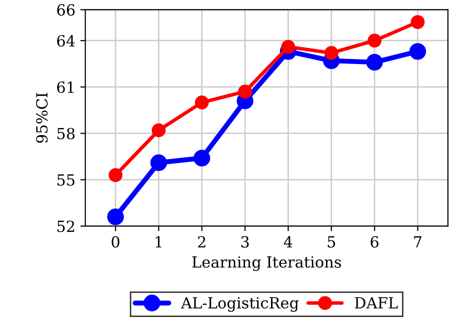 Image resolution: width=474 pixels, height=323 pixels. Describe the element at coordinates (332, 242) in the screenshot. I see `x-tick-label: 5` at that location.